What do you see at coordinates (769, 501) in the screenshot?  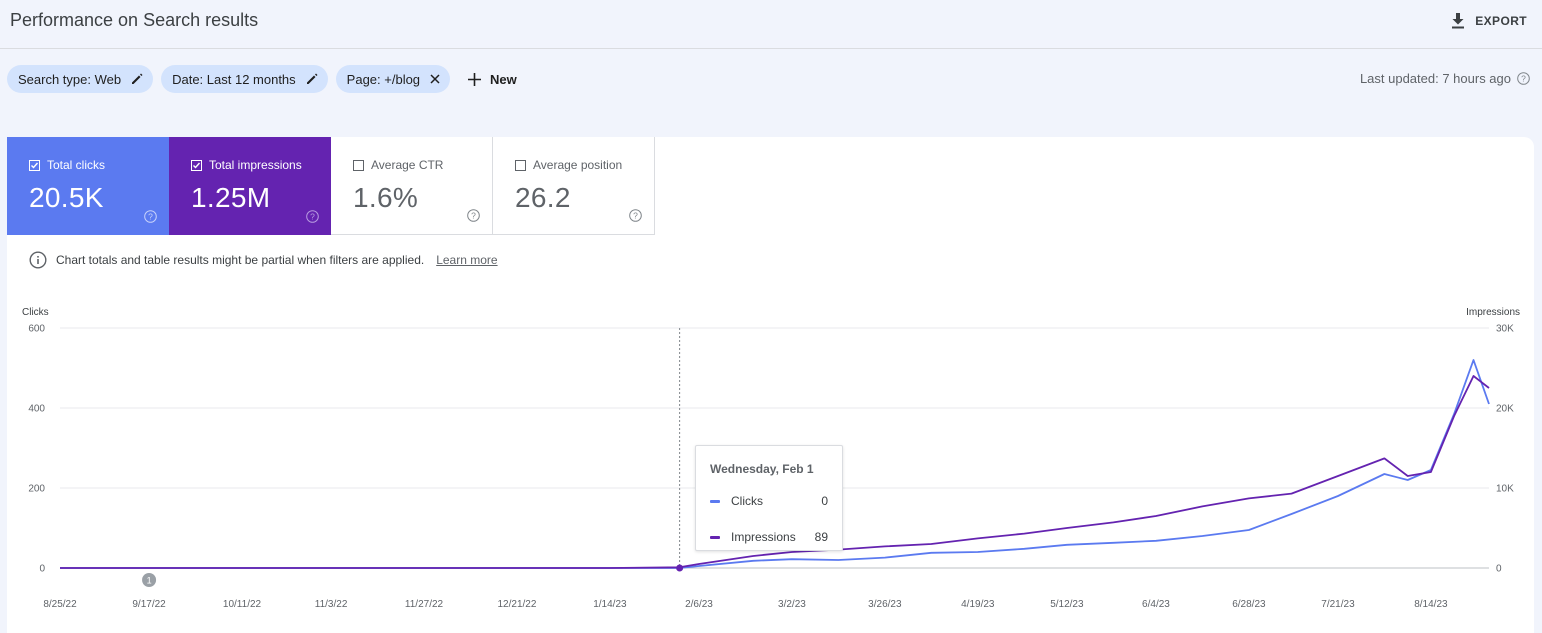 I see `tooltip-row-clicks: Clicks 0` at bounding box center [769, 501].